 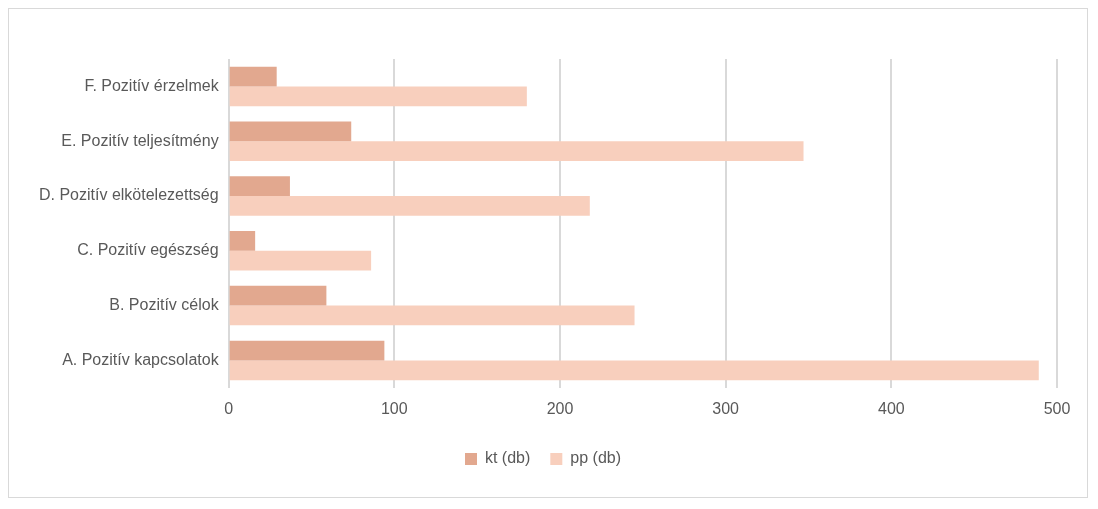 I want to click on x-tick-label: 100, so click(x=394, y=408).